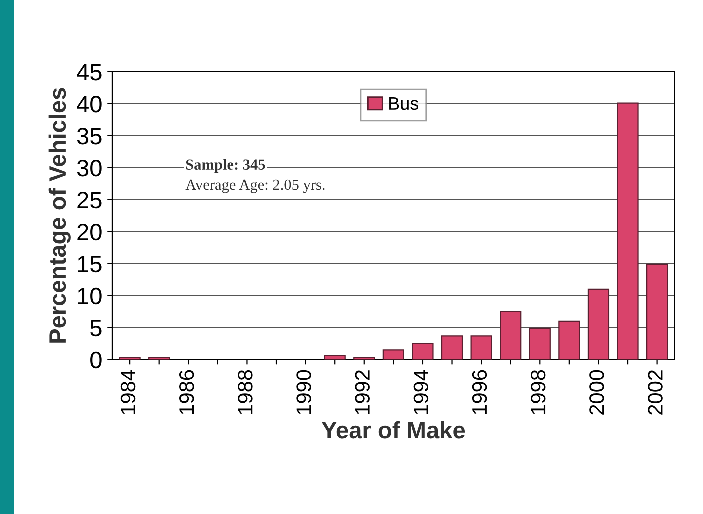 The image size is (703, 514). Describe the element at coordinates (90, 200) in the screenshot. I see `y-tick-label: 25` at that location.